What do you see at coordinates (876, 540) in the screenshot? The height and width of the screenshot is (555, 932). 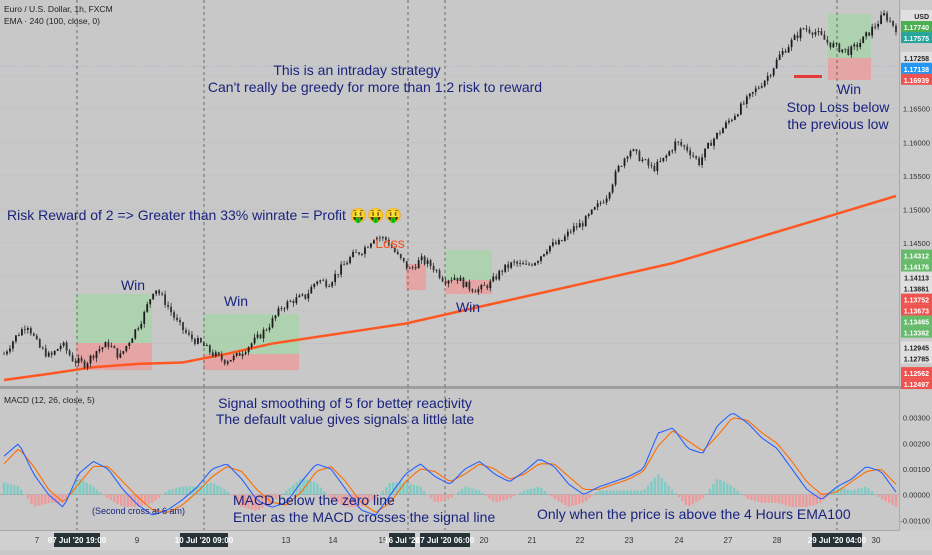 I see `time-axis-tick: 30` at bounding box center [876, 540].